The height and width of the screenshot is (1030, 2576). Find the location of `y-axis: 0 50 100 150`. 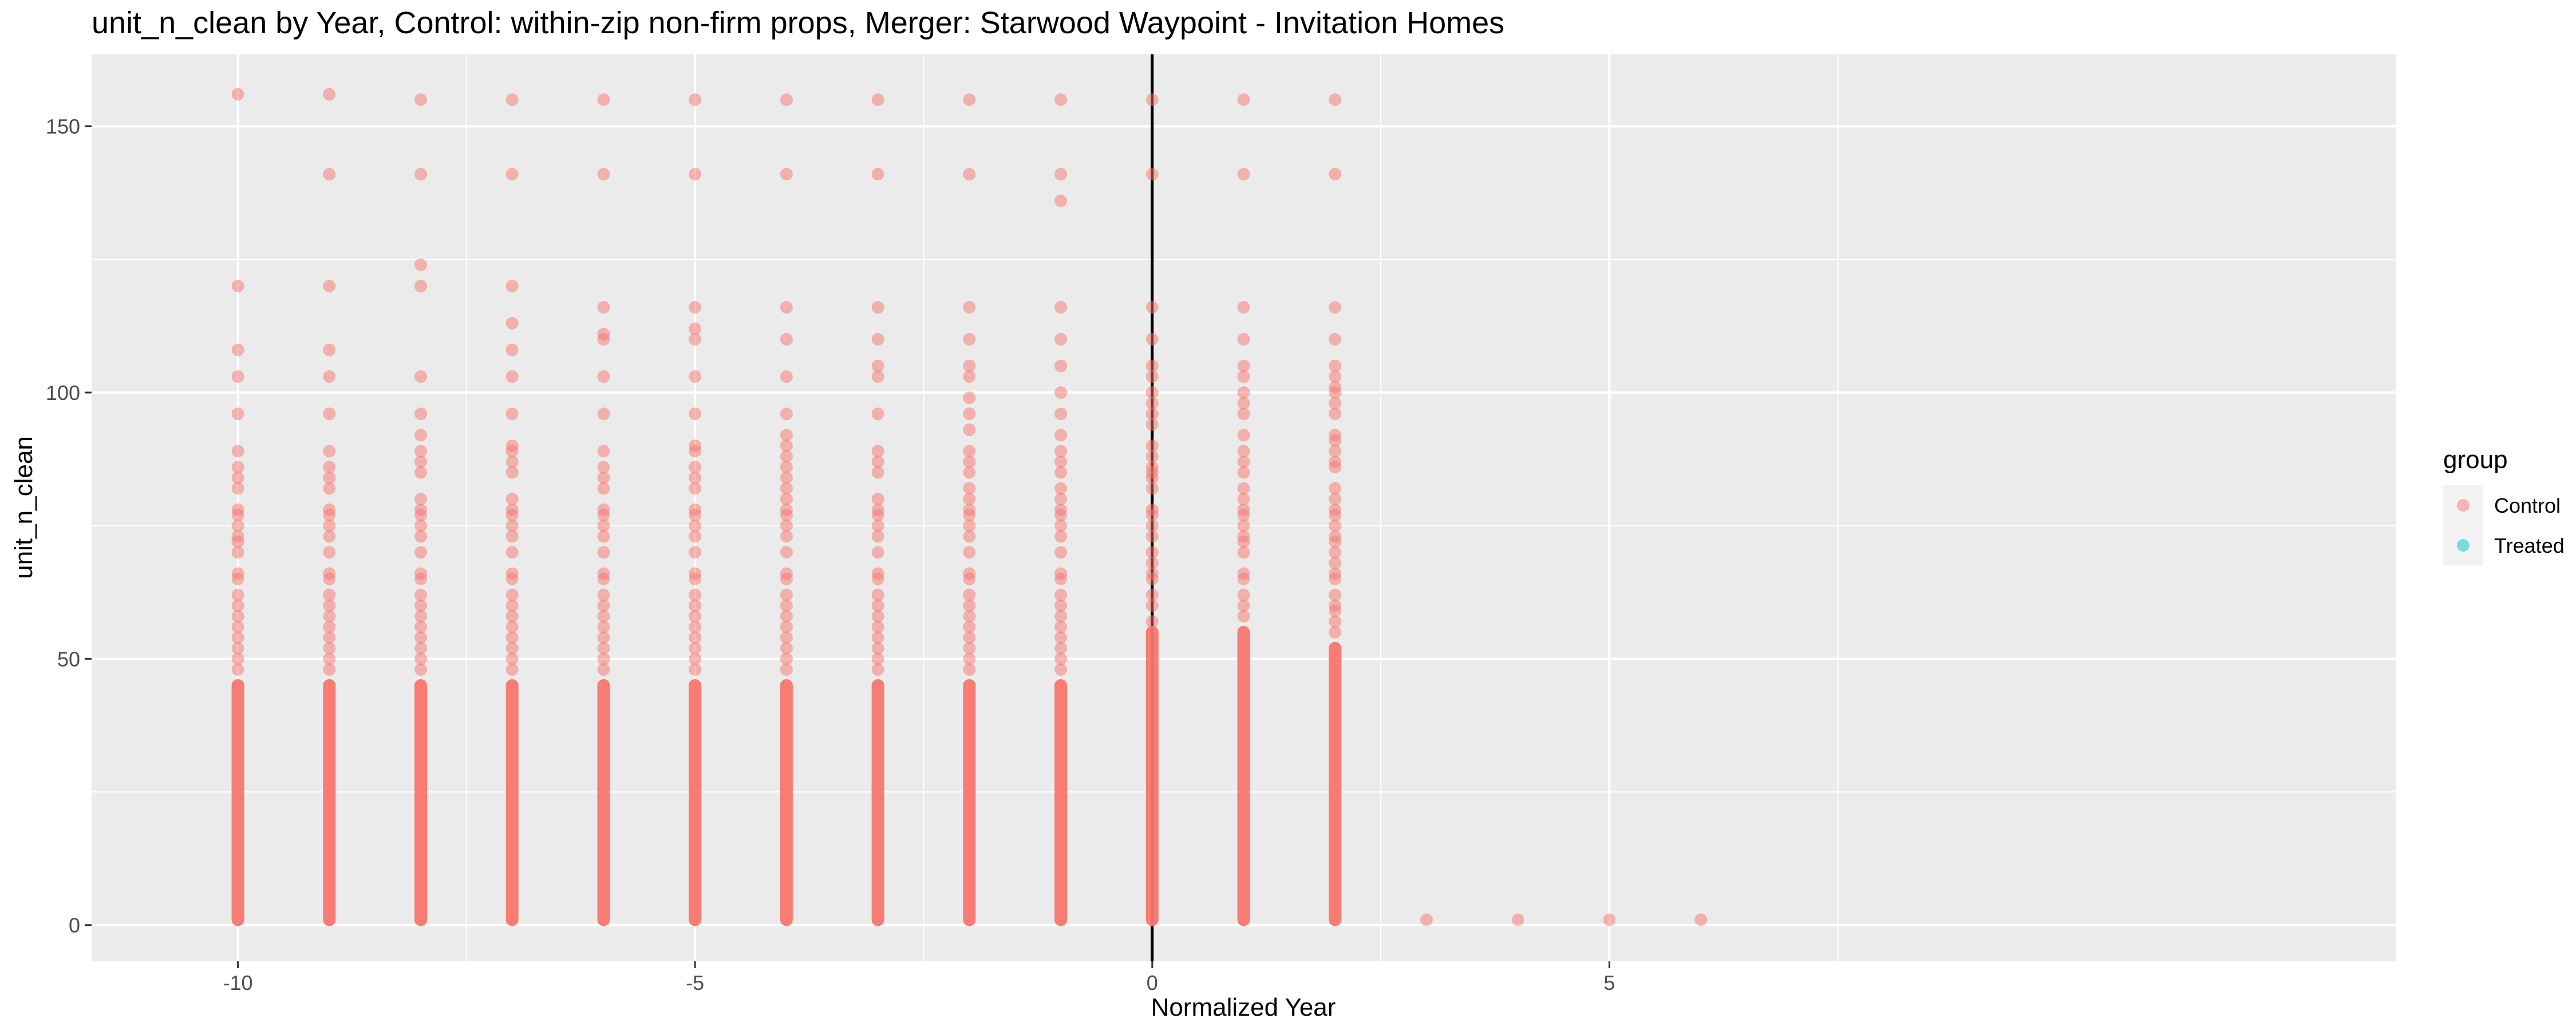

y-axis: 0 50 100 150 is located at coordinates (69, 526).